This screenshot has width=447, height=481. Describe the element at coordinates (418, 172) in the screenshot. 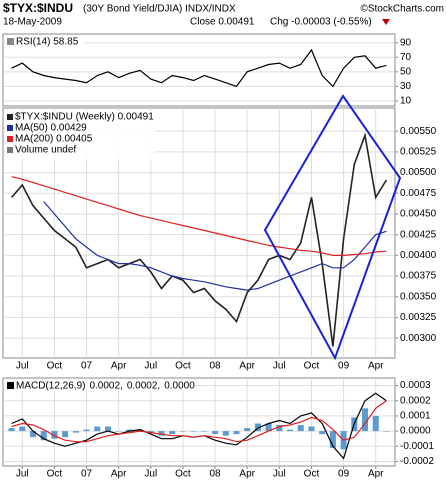

I see `y-tick-label: 0.00500` at that location.